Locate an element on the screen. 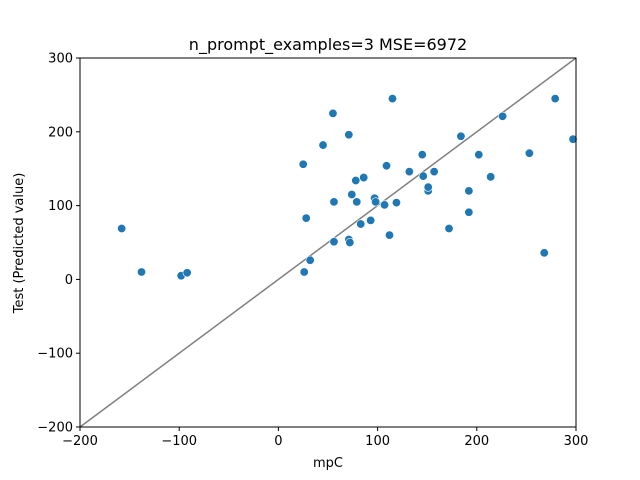 The image size is (640, 480). y-tick-label: −100 is located at coordinates (55, 354).